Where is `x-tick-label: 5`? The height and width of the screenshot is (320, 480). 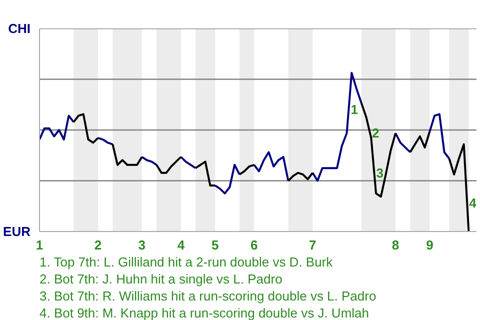
x-tick-label: 5 is located at coordinates (215, 245).